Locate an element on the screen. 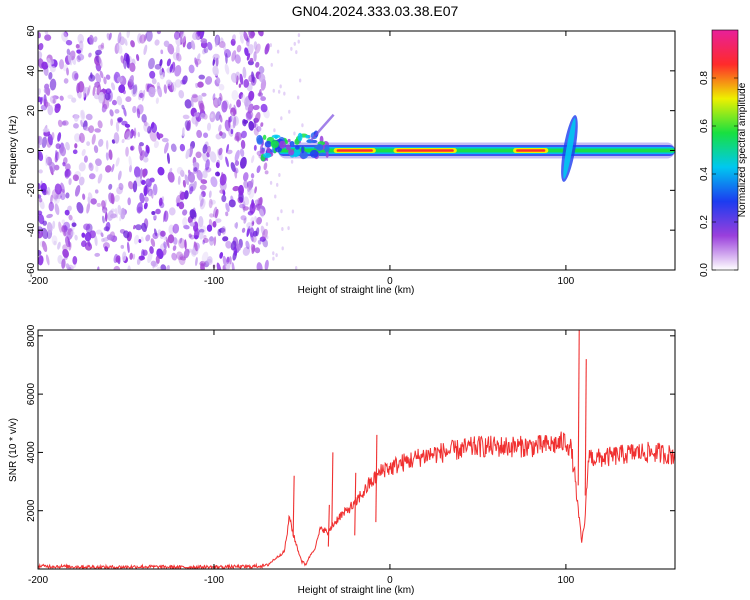  snr-x-tick-label: 0 is located at coordinates (390, 580).